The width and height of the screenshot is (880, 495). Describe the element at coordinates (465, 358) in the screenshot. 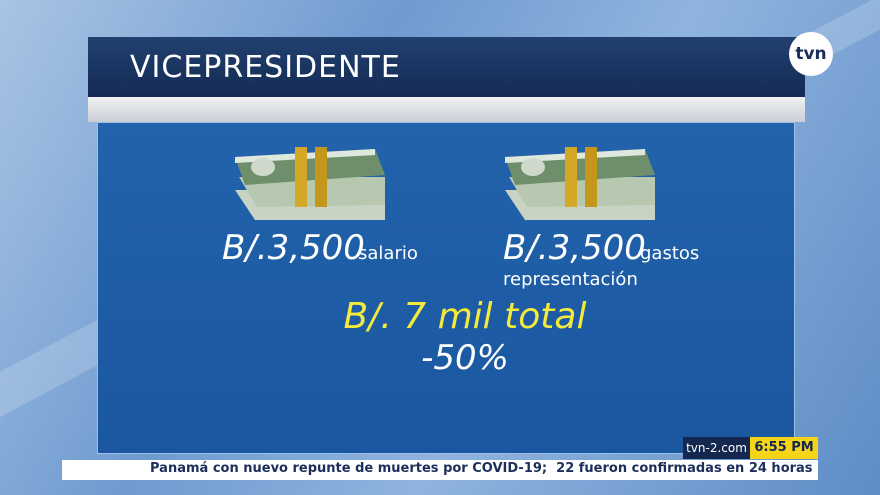

I see `change: -50%` at that location.